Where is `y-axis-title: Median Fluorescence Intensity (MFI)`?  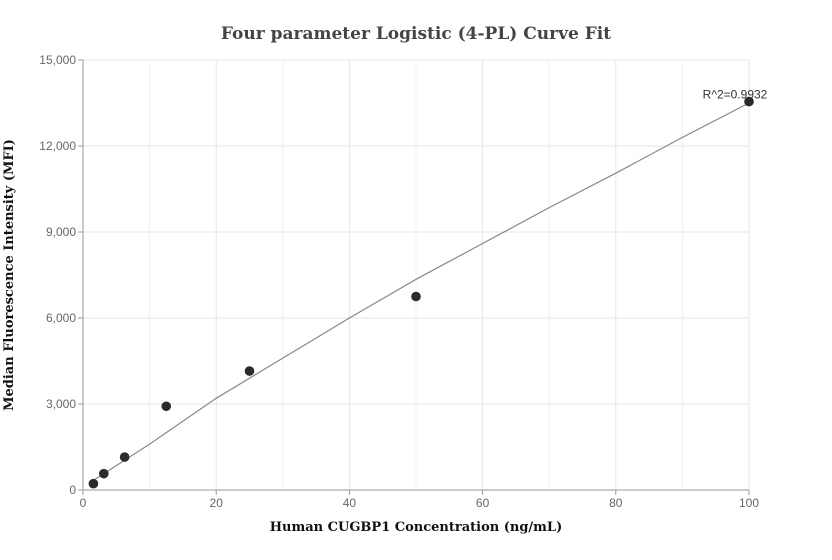
y-axis-title: Median Fluorescence Intensity (MFI) is located at coordinates (9, 275).